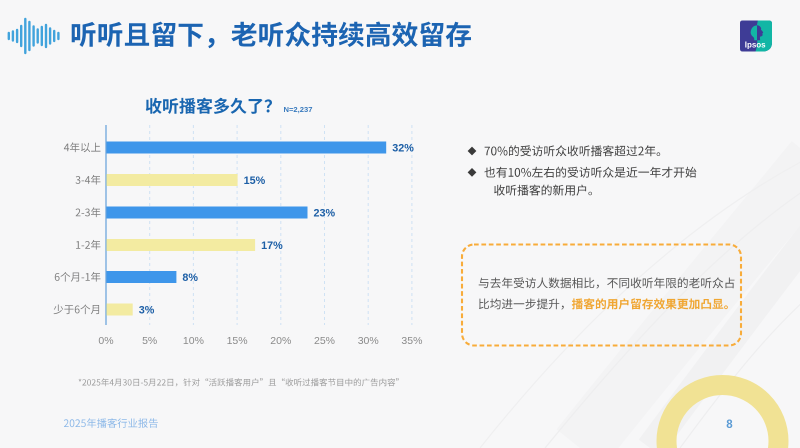  What do you see at coordinates (411, 341) in the screenshot?
I see `svg-text: 35%` at bounding box center [411, 341].